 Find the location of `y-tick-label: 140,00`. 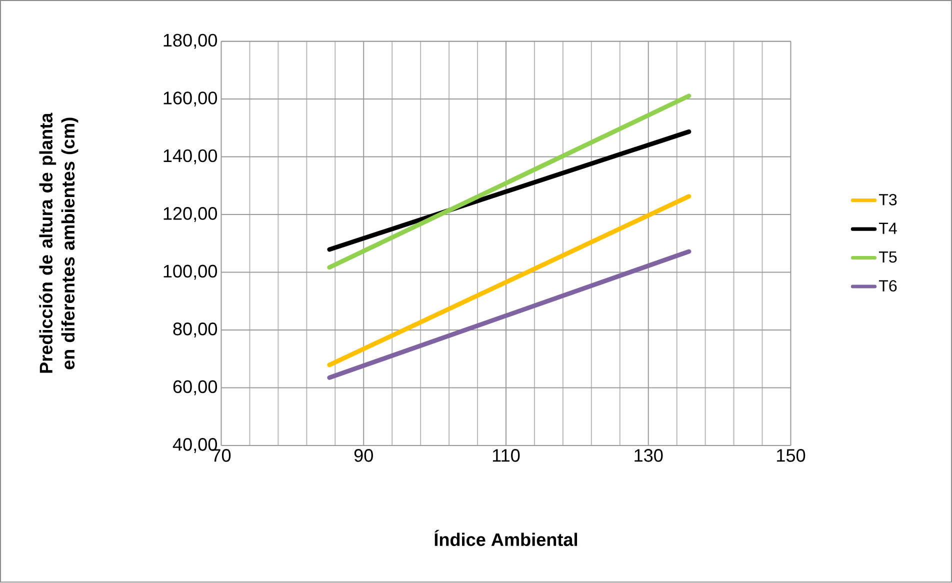

y-tick-label: 140,00 is located at coordinates (190, 157).